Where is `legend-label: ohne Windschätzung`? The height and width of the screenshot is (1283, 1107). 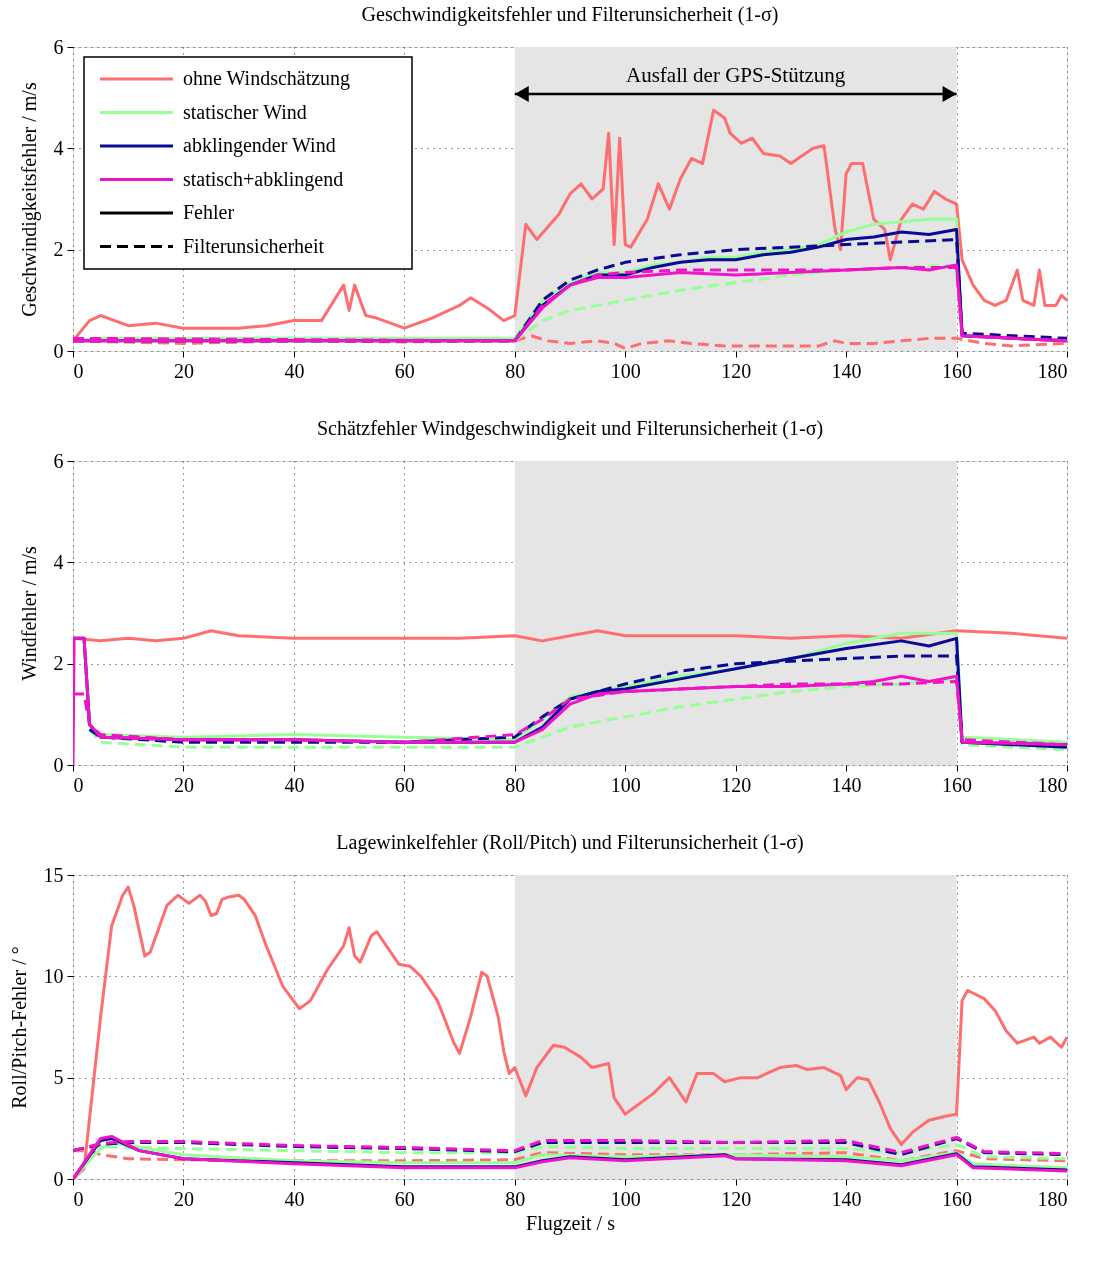
legend-label: ohne Windschätzung is located at coordinates (267, 78).